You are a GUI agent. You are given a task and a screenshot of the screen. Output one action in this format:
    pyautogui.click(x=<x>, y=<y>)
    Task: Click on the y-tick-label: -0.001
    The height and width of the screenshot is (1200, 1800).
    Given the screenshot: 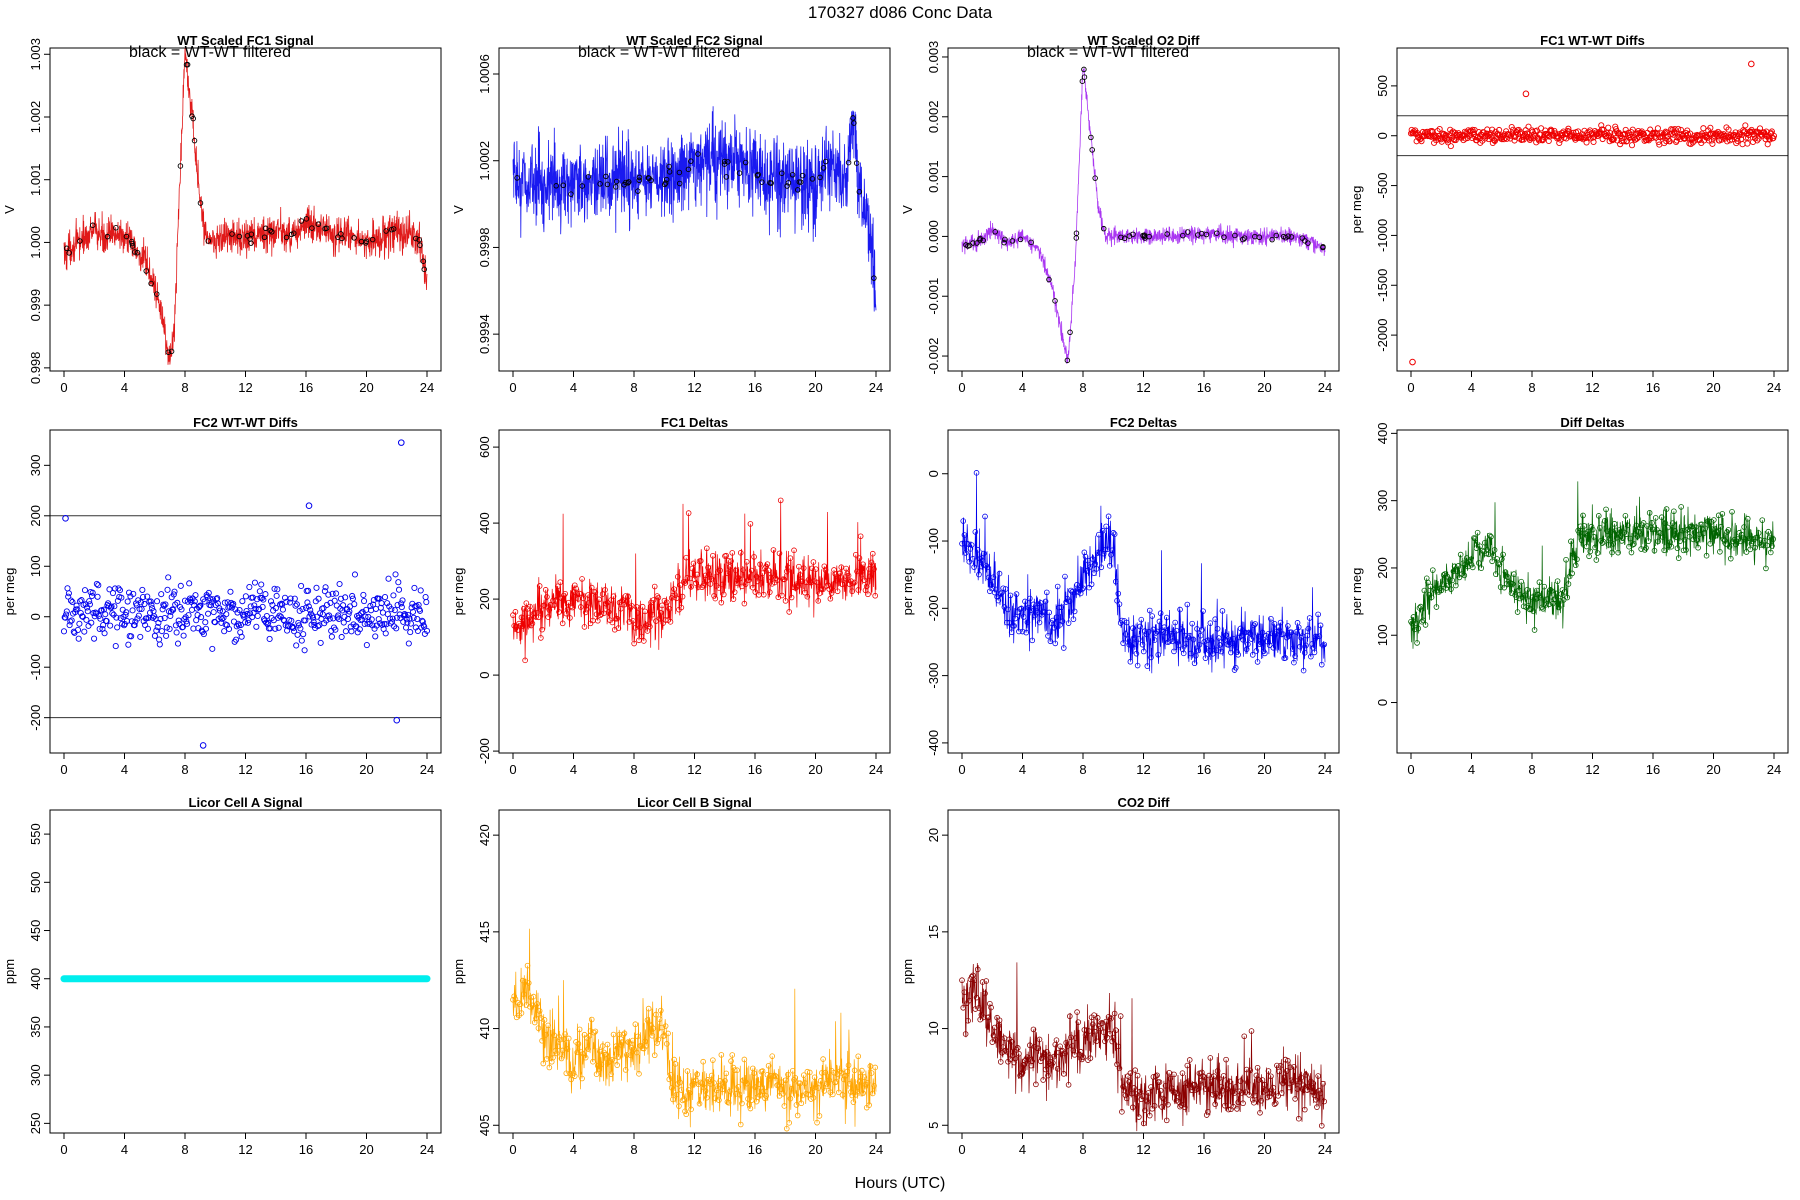 What is the action you would take?
    pyautogui.click(x=933, y=296)
    